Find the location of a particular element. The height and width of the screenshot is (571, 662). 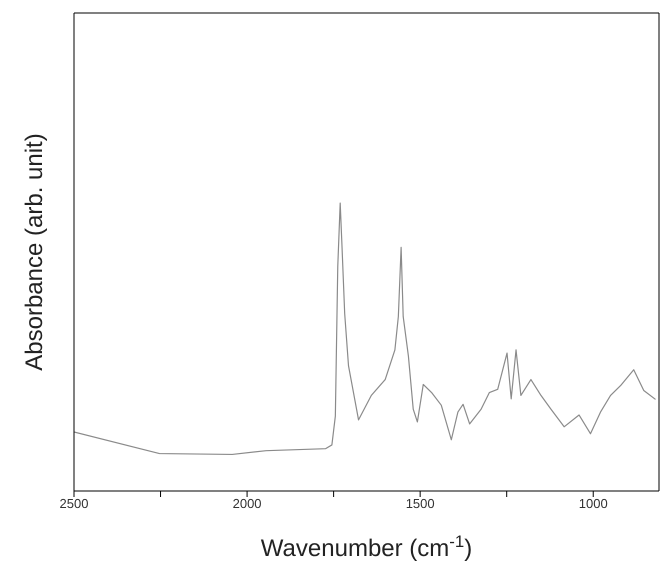

y-axis-title: Absorbance (arb. unit) is located at coordinates (34, 252).